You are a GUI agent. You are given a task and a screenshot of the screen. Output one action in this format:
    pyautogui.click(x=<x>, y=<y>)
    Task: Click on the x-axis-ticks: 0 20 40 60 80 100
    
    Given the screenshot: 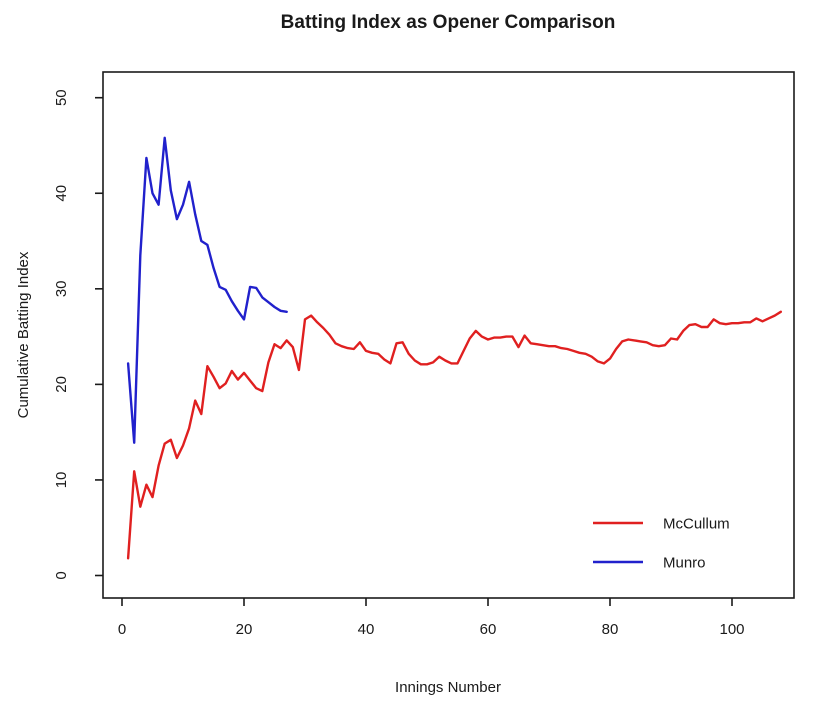 What is the action you would take?
    pyautogui.click(x=431, y=618)
    